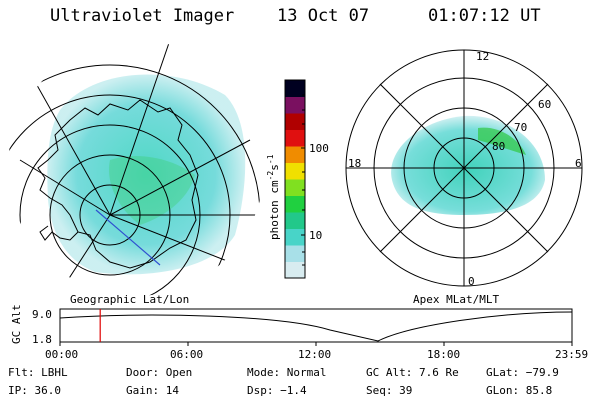  Describe the element at coordinates (59, 233) in the screenshot. I see `peninsula-outline` at that location.